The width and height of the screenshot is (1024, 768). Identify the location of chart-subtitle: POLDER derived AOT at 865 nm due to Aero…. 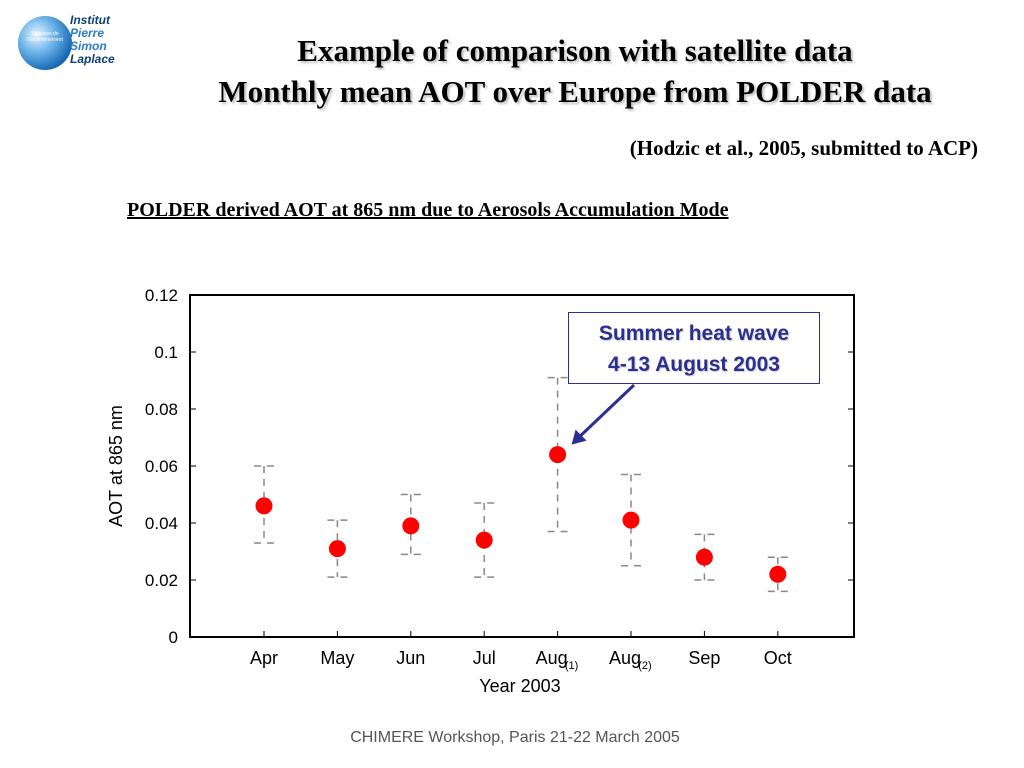
(428, 210).